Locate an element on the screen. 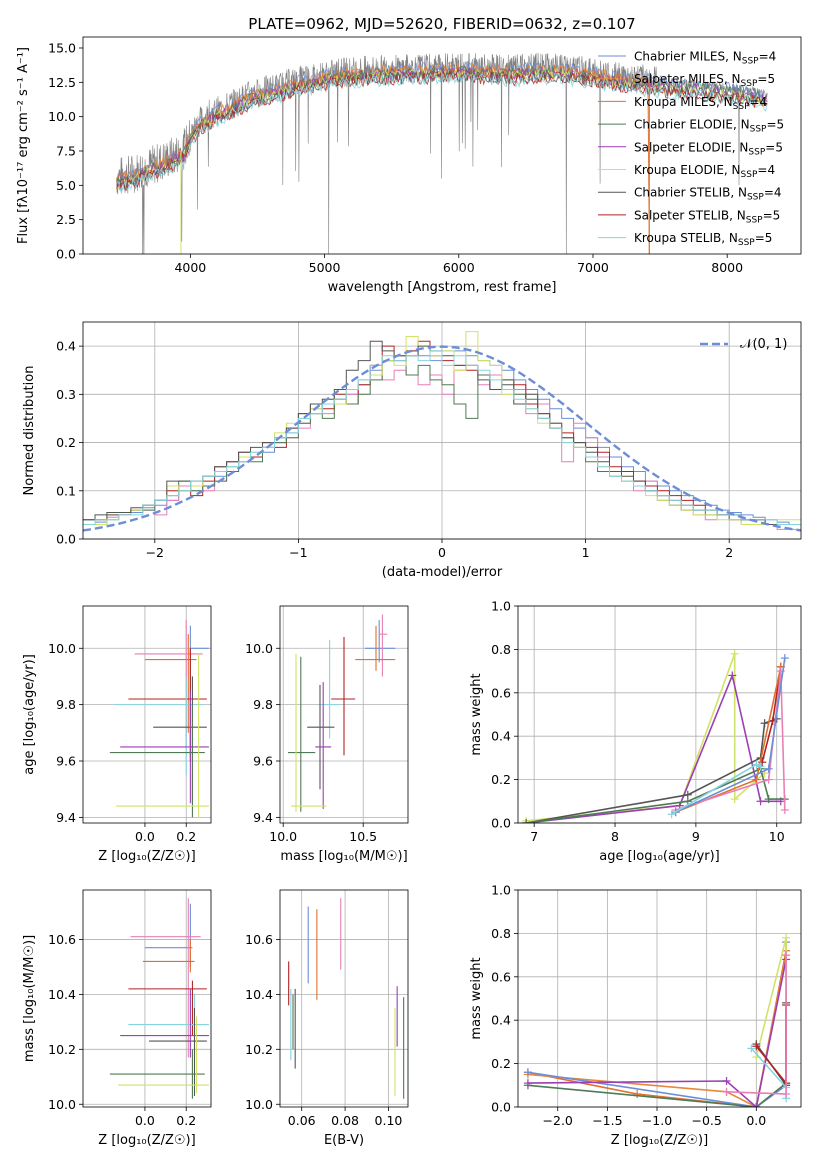 This screenshot has width=819, height=1170. x-tick-label: 8 is located at coordinates (615, 836).